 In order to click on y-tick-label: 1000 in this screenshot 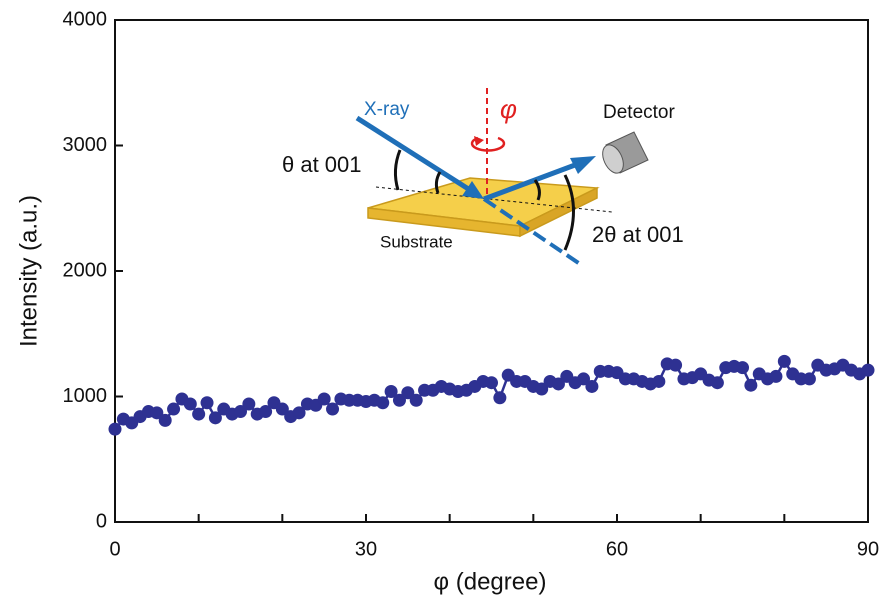, I will do `click(85, 396)`.